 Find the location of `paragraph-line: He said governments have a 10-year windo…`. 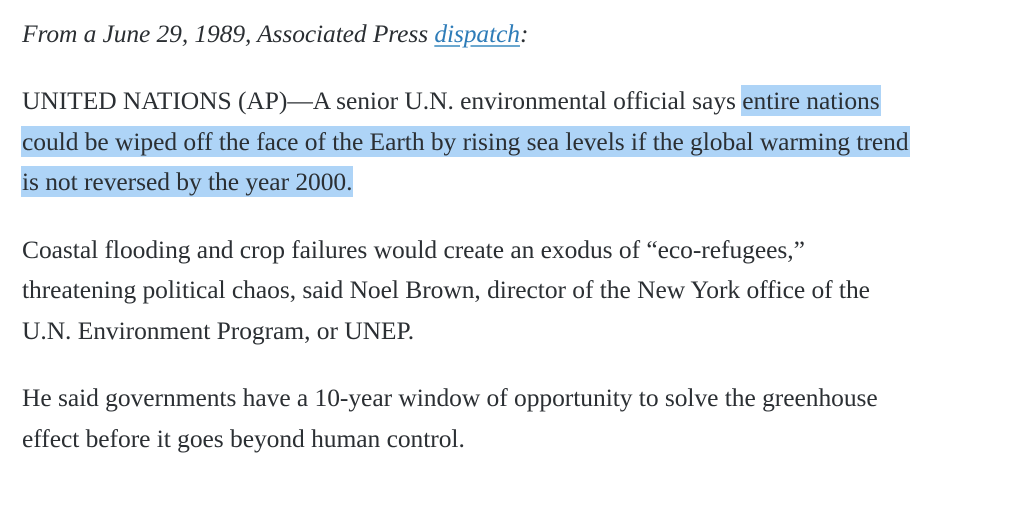

paragraph-line: He said governments have a 10-year windo… is located at coordinates (450, 397).